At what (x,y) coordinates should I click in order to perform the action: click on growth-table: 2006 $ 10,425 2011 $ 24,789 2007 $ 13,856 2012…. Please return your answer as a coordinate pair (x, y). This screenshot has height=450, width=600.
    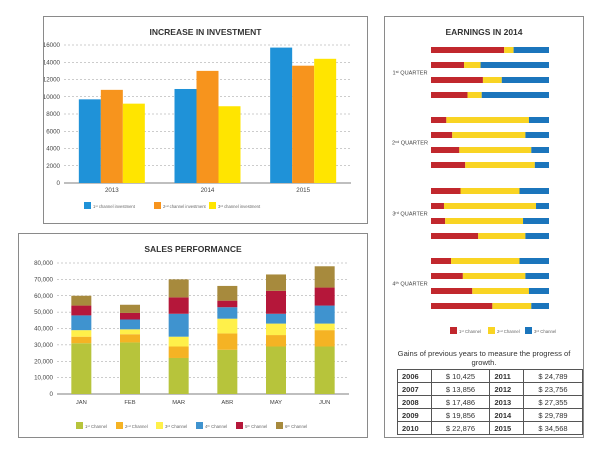
    Looking at the image, I should click on (490, 402).